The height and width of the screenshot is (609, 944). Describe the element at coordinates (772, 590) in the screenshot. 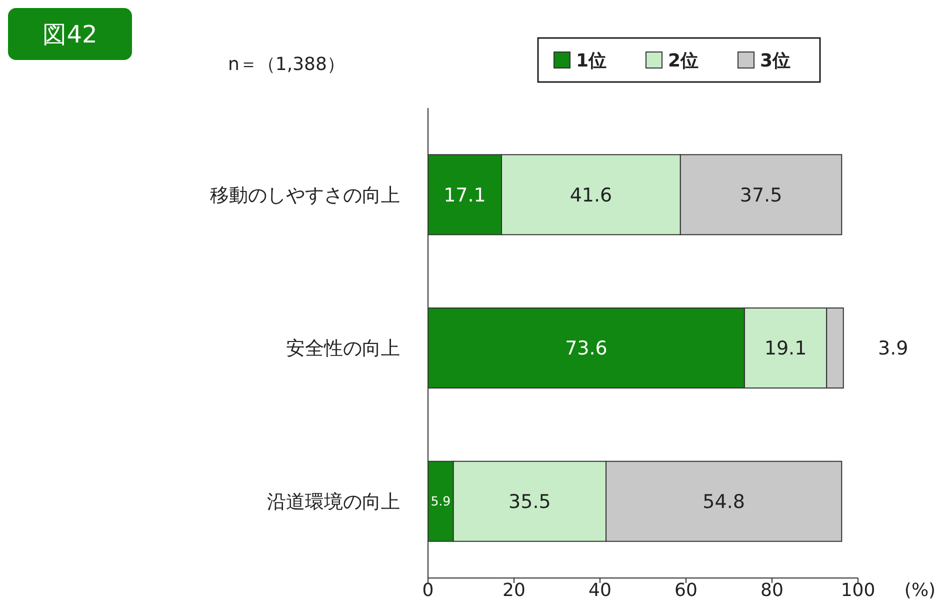

I see `x-tick-label: 80` at that location.